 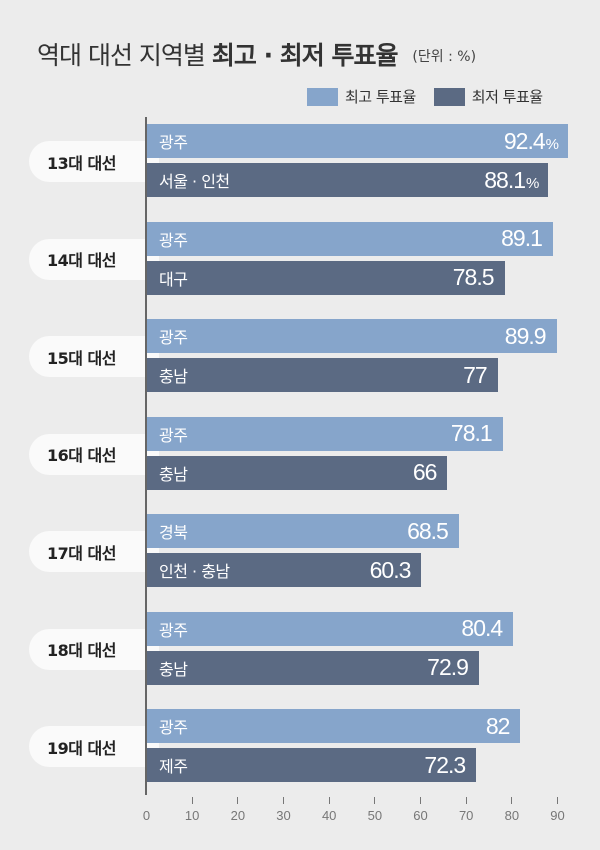 What do you see at coordinates (94, 551) in the screenshot?
I see `category-label: 17대 대선` at bounding box center [94, 551].